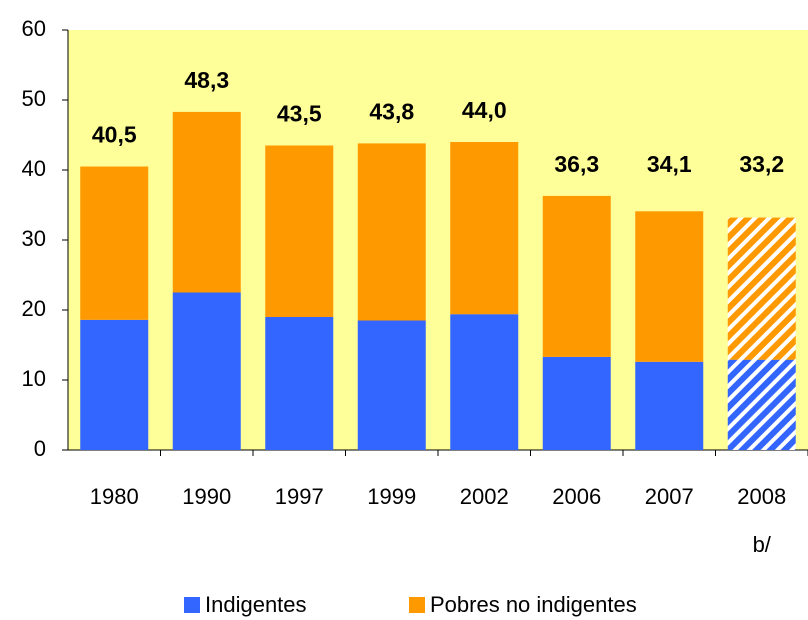 This screenshot has width=808, height=620. What do you see at coordinates (206, 496) in the screenshot?
I see `x-tick-label: 1990` at bounding box center [206, 496].